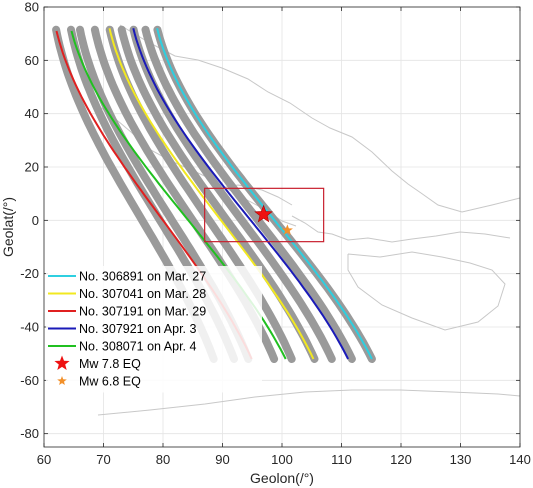 The height and width of the screenshot is (488, 533). I want to click on y-tick-label: 0, so click(35, 220).